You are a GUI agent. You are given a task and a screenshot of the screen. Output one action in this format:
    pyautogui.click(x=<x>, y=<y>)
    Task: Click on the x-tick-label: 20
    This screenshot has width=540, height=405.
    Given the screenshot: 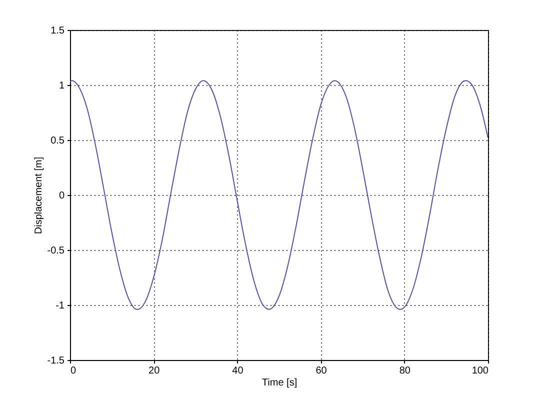 What is the action you would take?
    pyautogui.click(x=154, y=371)
    